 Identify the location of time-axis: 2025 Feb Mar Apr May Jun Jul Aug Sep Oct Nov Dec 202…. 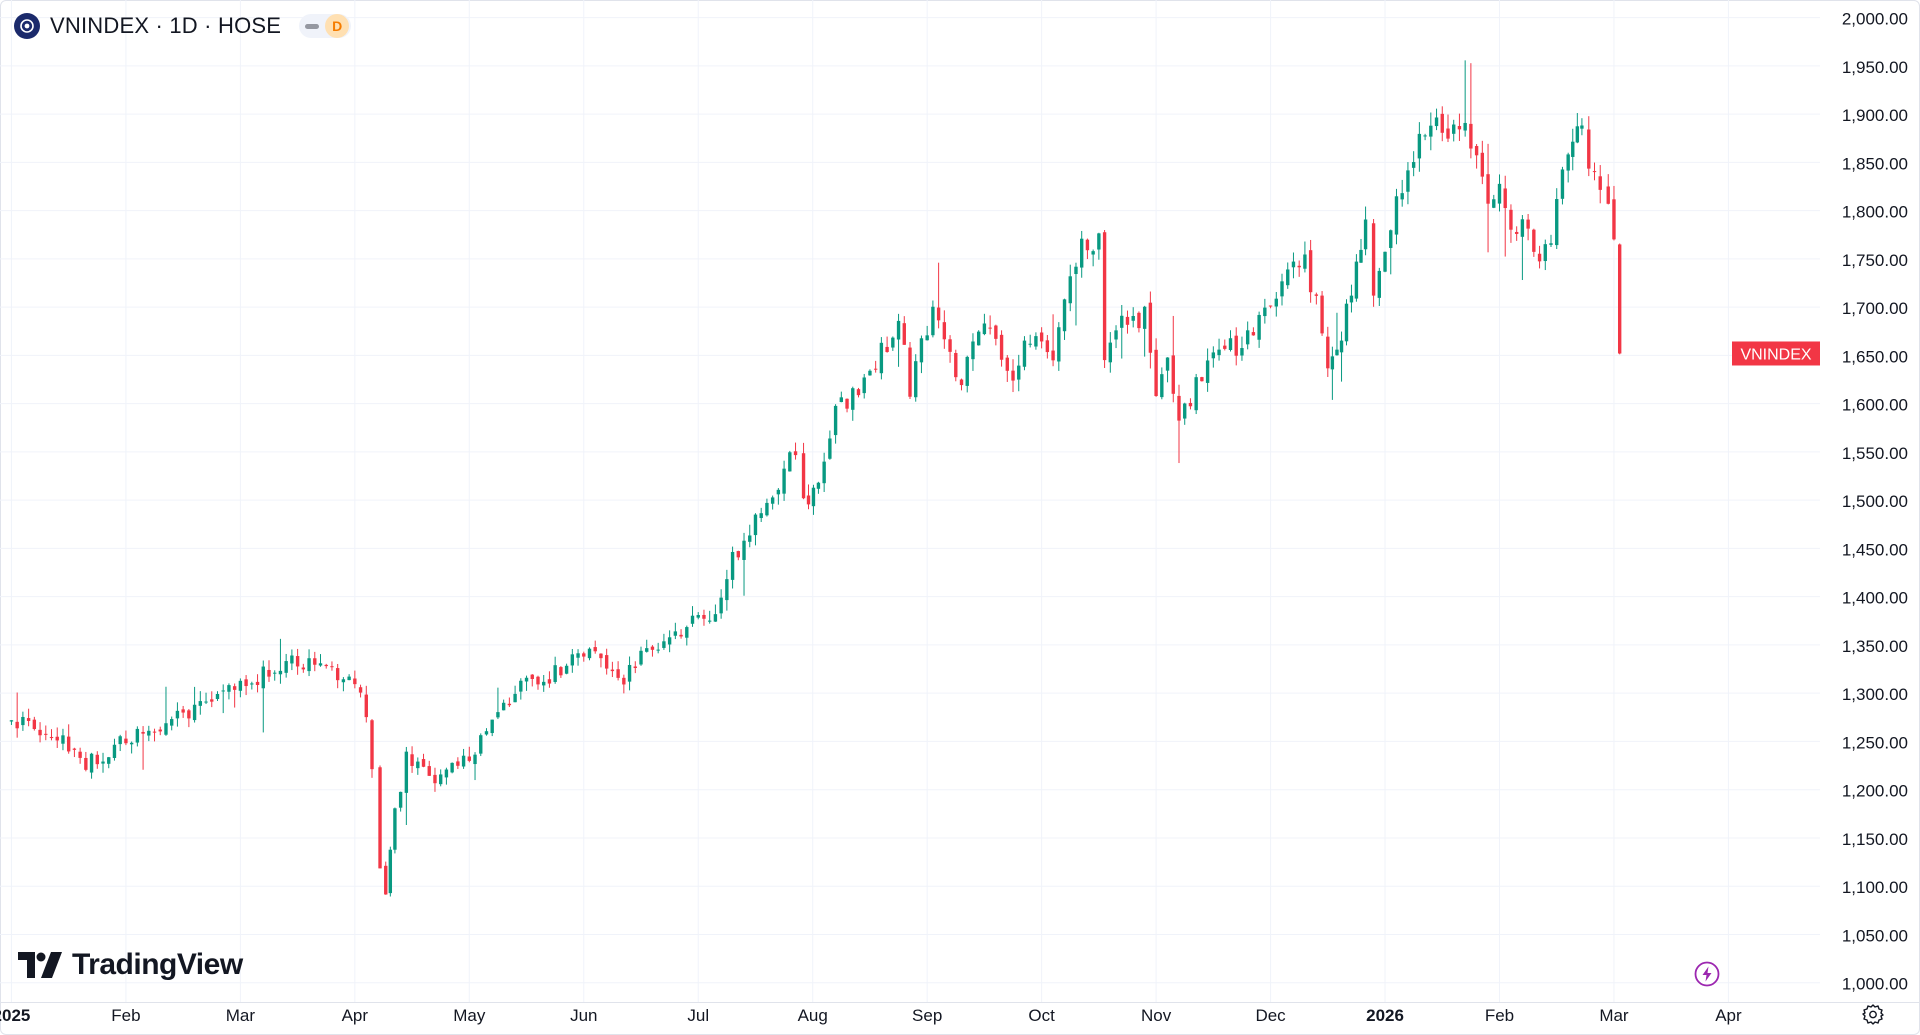
(871, 1015).